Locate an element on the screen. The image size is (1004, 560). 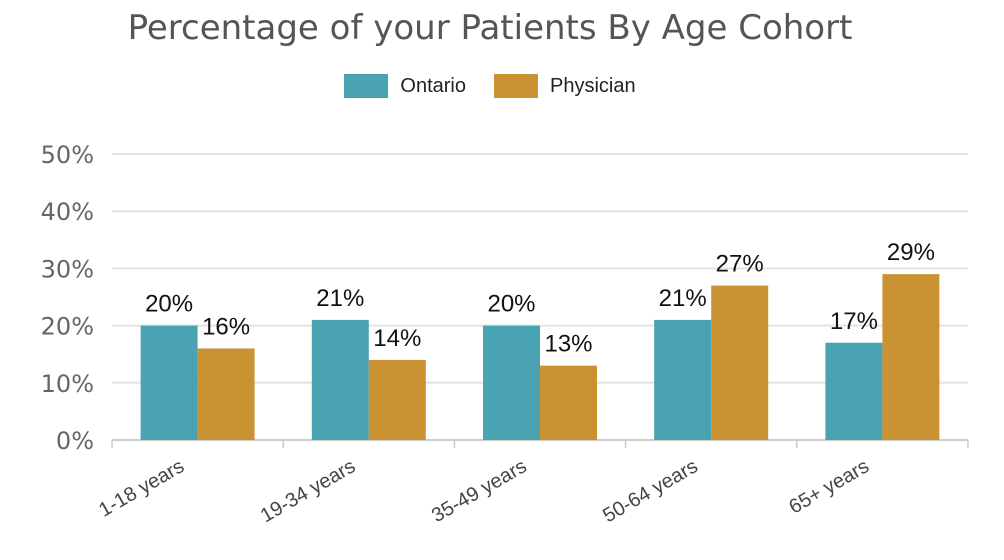
y-tick-label: 30% is located at coordinates (67, 269).